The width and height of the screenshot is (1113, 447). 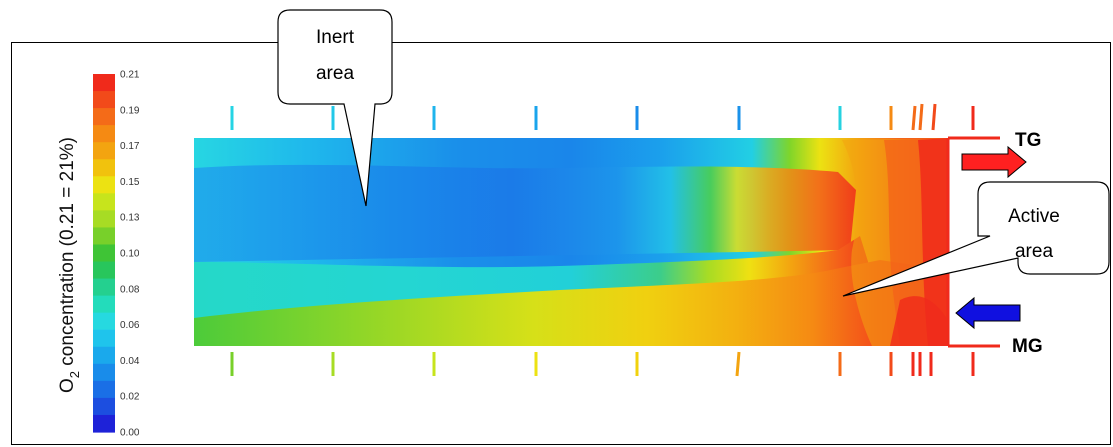 I want to click on channel-lines, so click(x=973, y=242).